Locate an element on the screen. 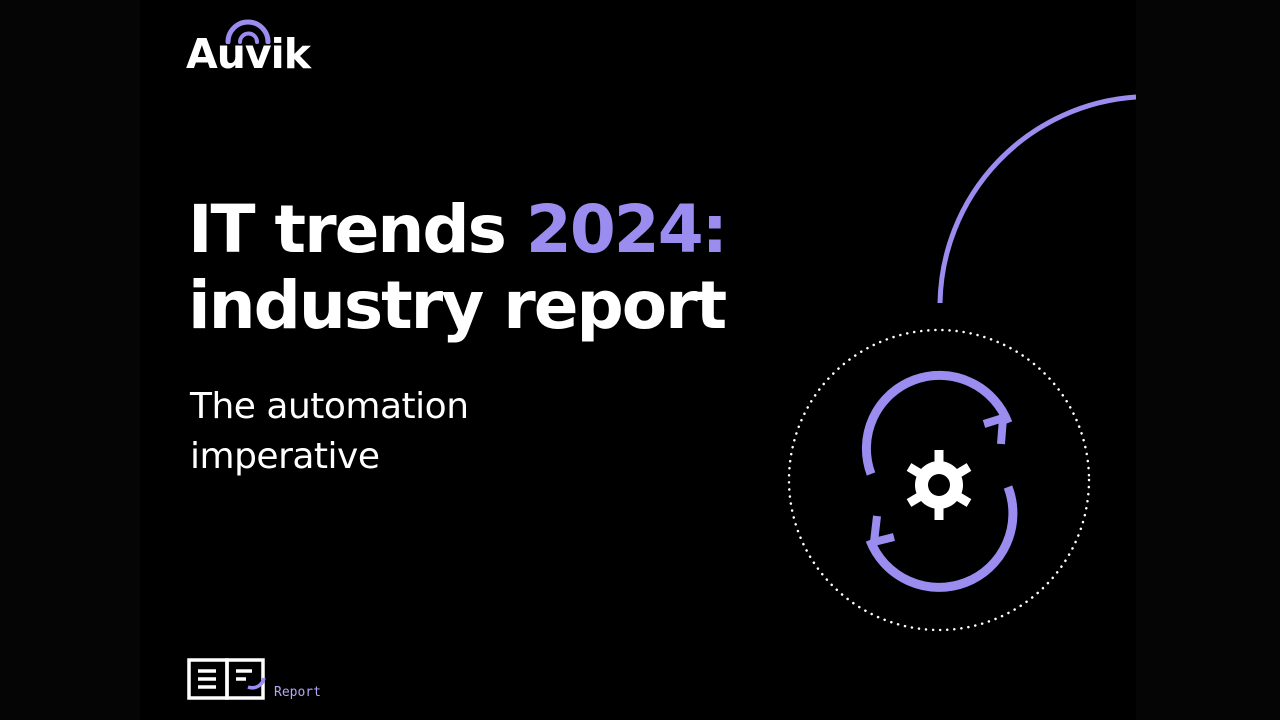  decorative-arc is located at coordinates (1038, 200).